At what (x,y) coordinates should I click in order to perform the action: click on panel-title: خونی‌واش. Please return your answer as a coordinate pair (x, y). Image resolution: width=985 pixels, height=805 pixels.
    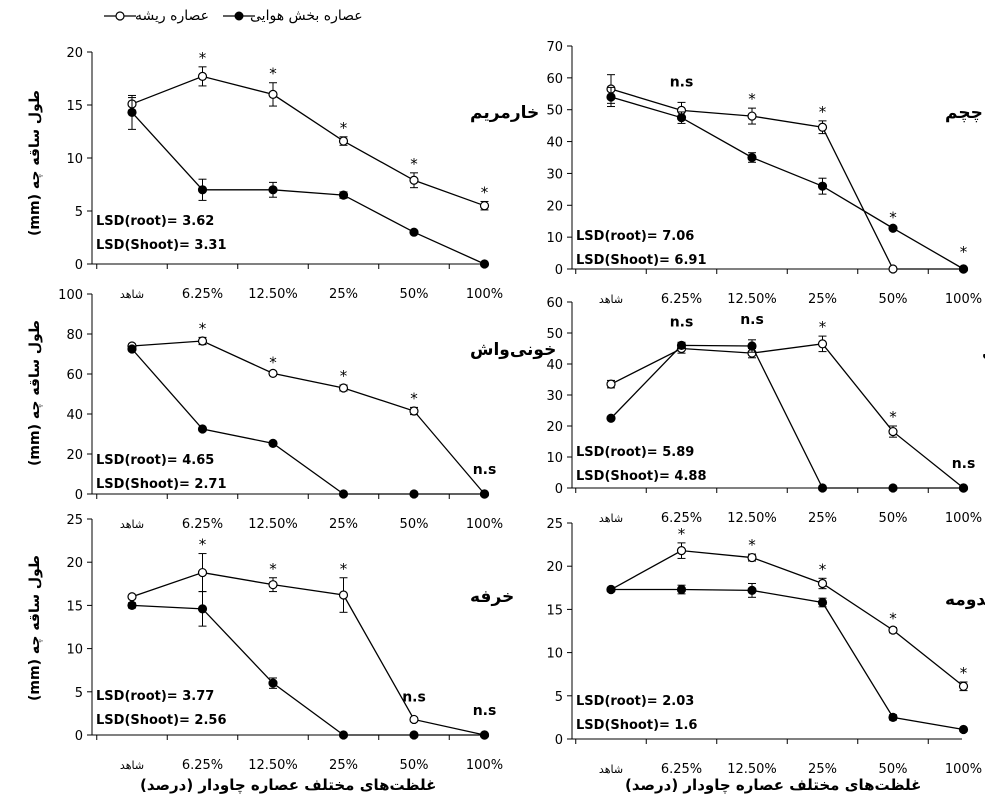
    Looking at the image, I should click on (513, 350).